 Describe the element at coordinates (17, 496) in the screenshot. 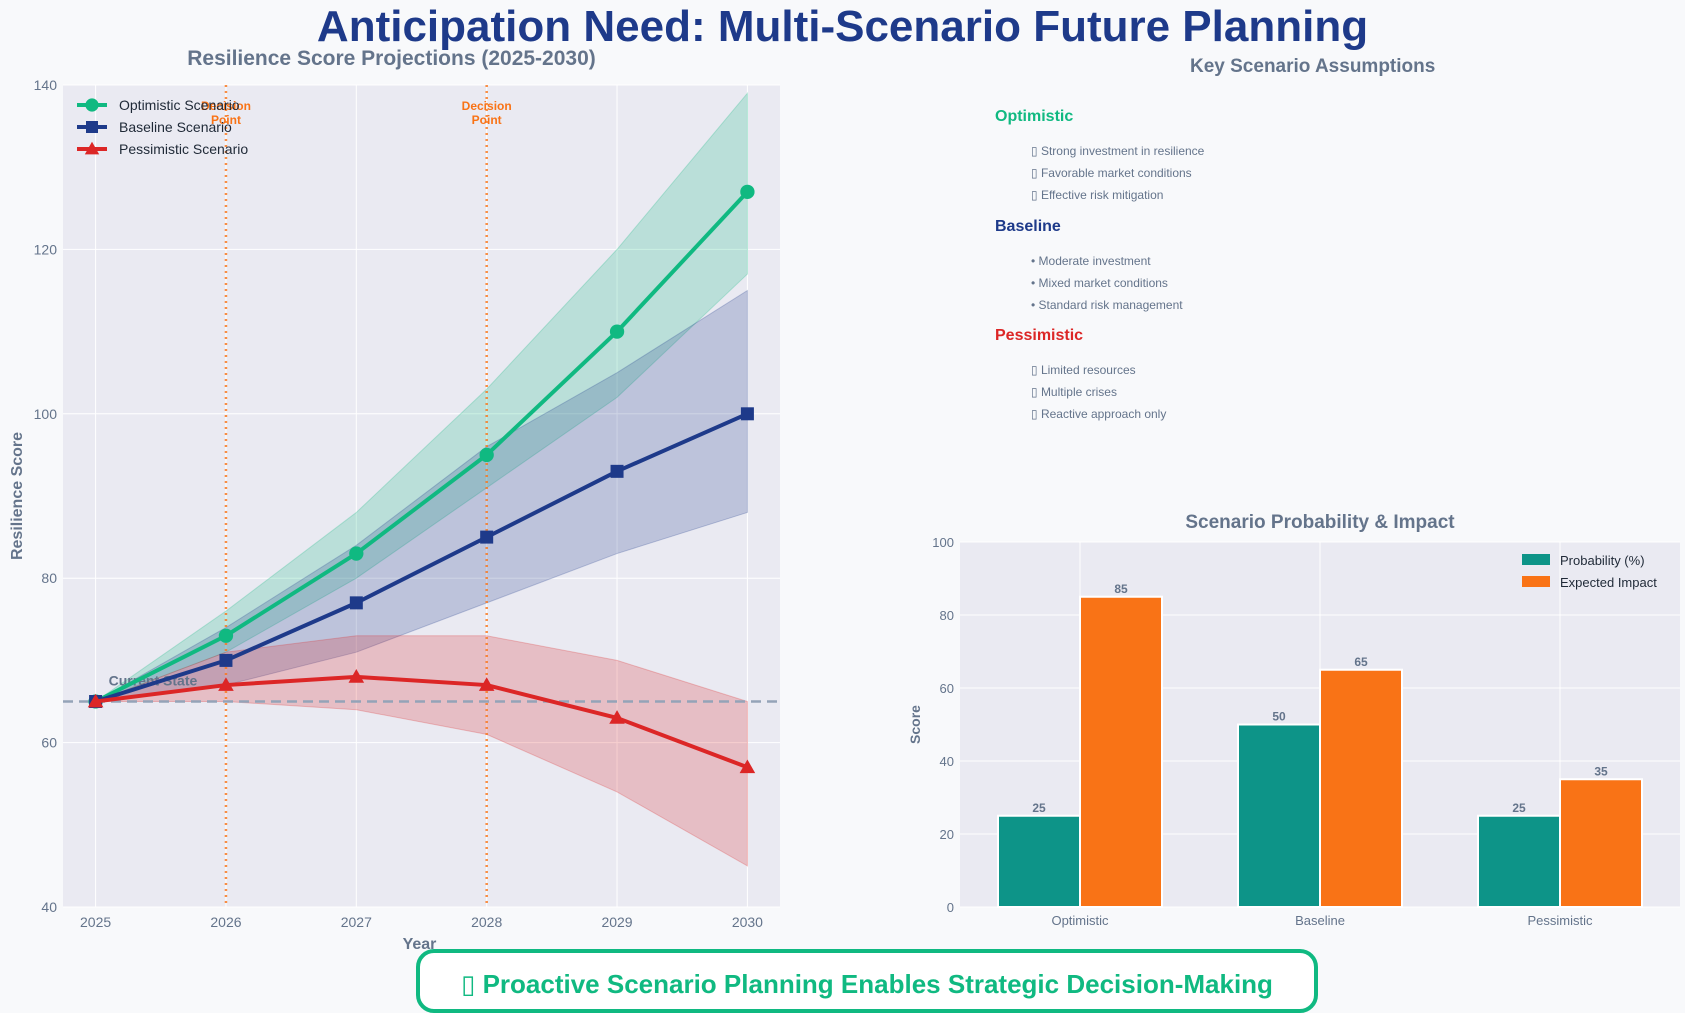

I see `y-axis-label: Resilience Score` at that location.